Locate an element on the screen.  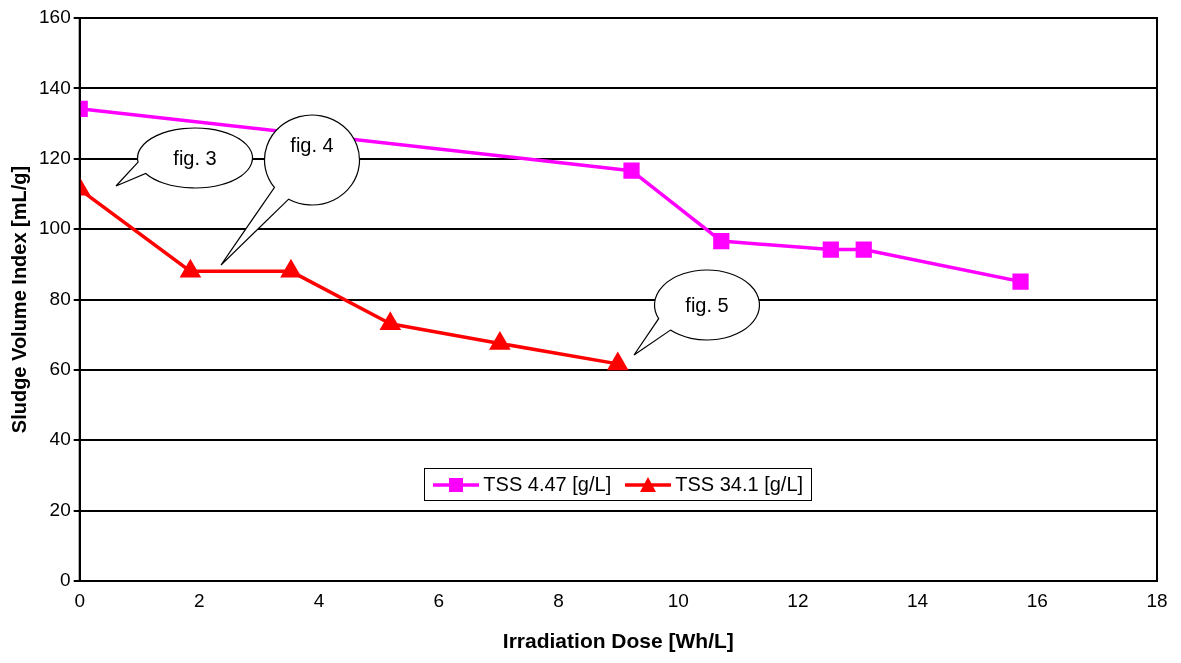
x-tick-label: 10 is located at coordinates (678, 600).